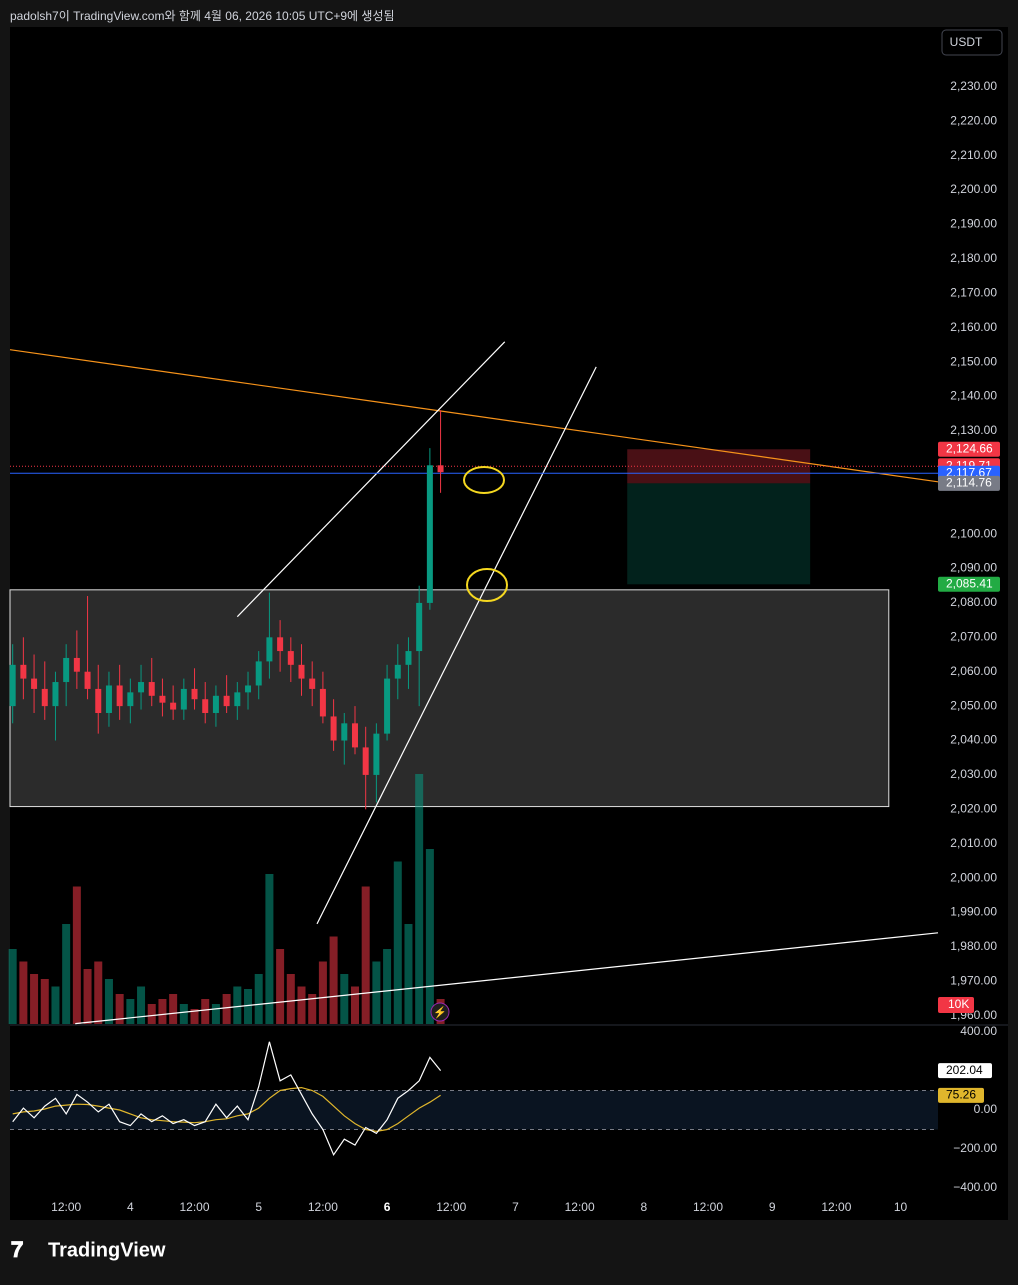 This screenshot has height=1285, width=1018. What do you see at coordinates (973, 258) in the screenshot?
I see `y-tick-label: 2,180.00` at bounding box center [973, 258].